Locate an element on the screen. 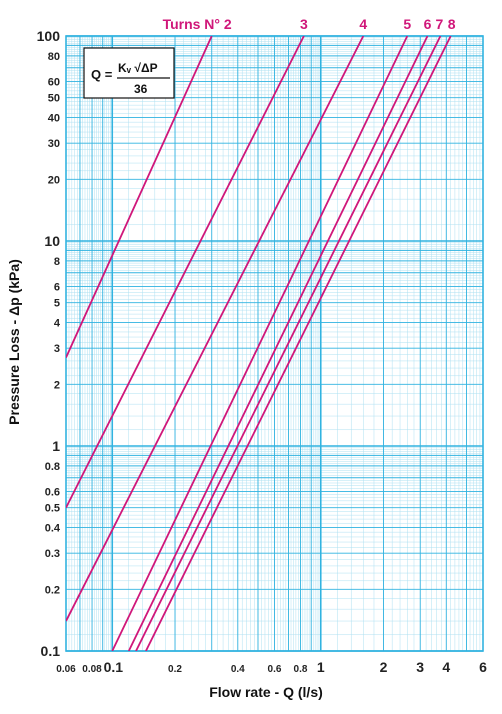  x-axis-label: Flow rate - Q (l/s) is located at coordinates (266, 692).